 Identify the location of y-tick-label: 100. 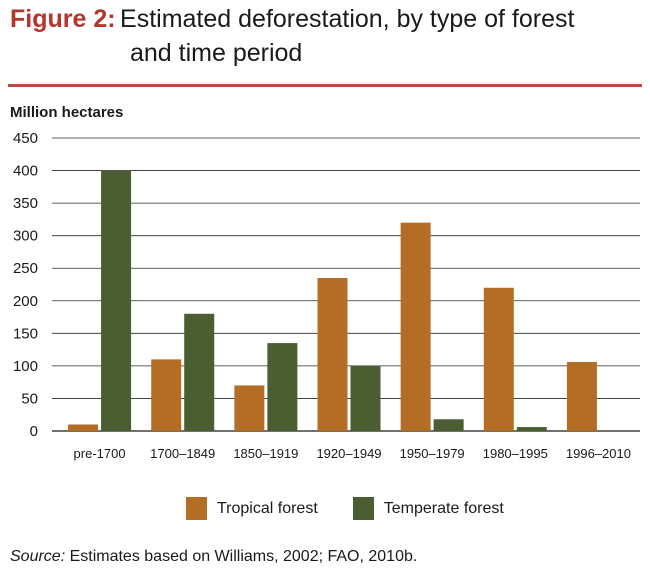
(25, 366).